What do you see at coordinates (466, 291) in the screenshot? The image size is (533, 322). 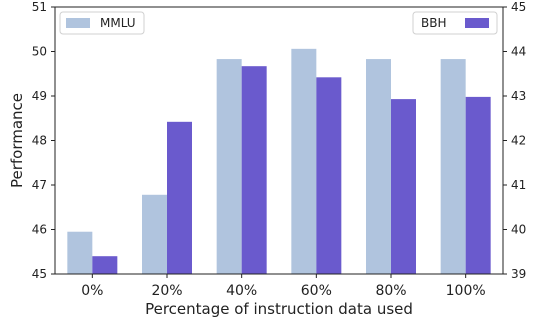 I see `x-tick-label: 100%` at bounding box center [466, 291].